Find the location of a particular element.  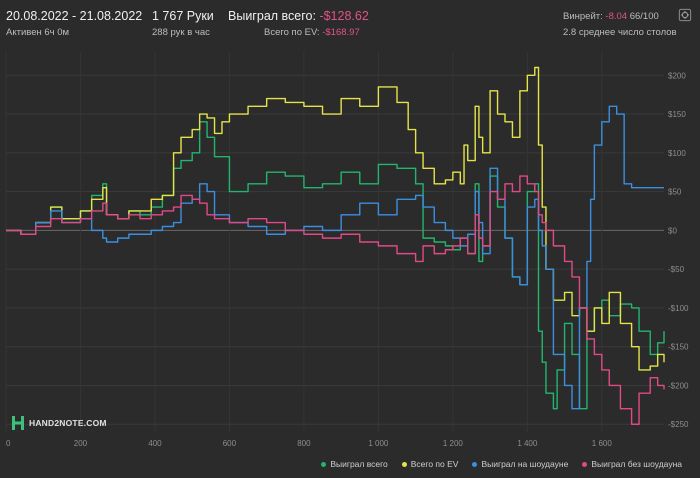

legend-item-3: Выиграл без шоудауна is located at coordinates (632, 464).